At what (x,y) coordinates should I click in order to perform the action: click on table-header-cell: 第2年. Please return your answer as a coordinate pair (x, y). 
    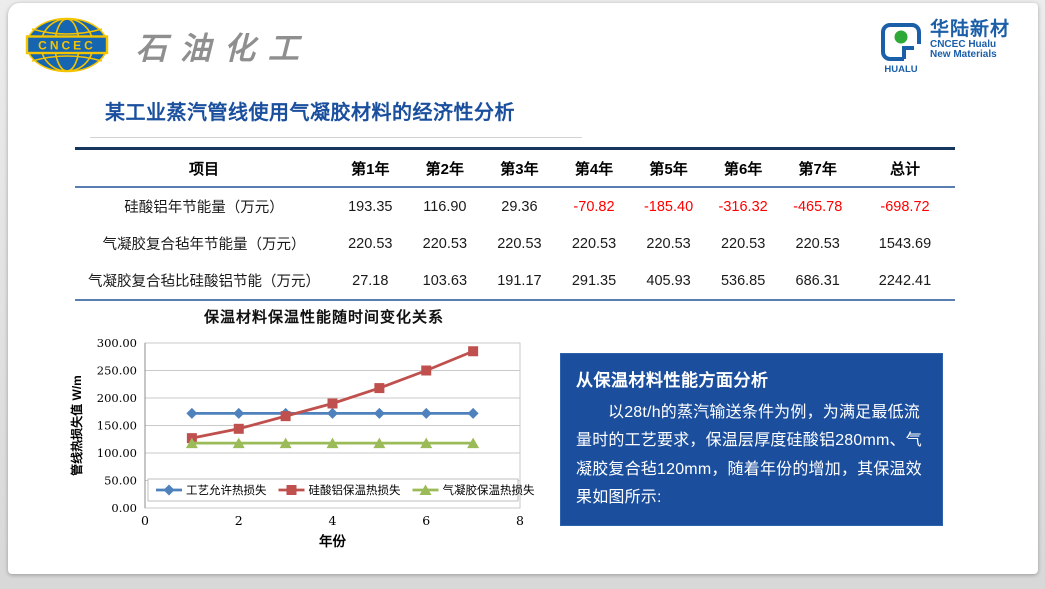
    Looking at the image, I should click on (445, 169).